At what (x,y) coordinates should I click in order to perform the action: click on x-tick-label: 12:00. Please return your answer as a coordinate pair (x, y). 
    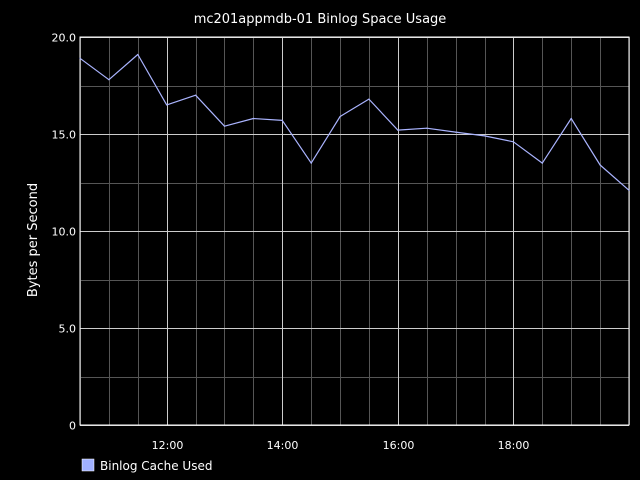
    Looking at the image, I should click on (168, 445).